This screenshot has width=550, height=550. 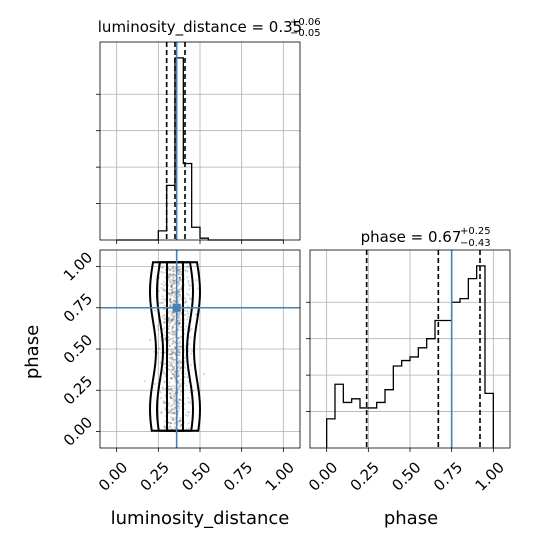 What do you see at coordinates (113, 476) in the screenshot?
I see `joint-xtick-label-0: 0.00` at bounding box center [113, 476].